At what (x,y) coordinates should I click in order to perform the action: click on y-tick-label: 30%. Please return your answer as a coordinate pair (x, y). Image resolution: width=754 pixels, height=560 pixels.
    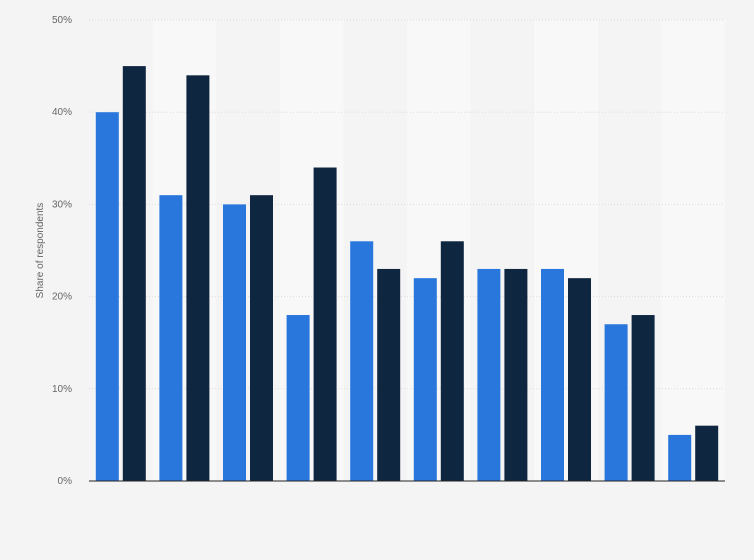
    Looking at the image, I should click on (62, 204).